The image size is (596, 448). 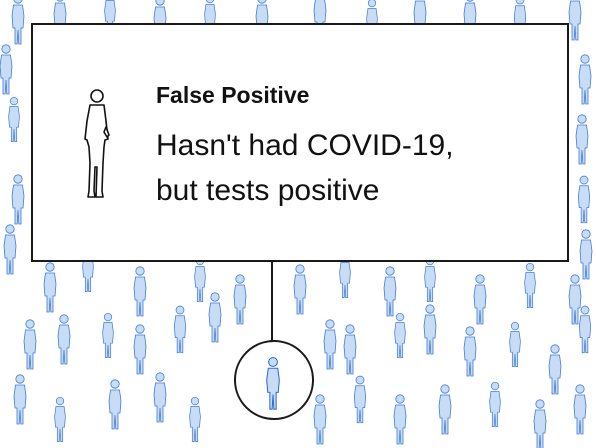 What do you see at coordinates (233, 95) in the screenshot?
I see `callout-label: False Positive` at bounding box center [233, 95].